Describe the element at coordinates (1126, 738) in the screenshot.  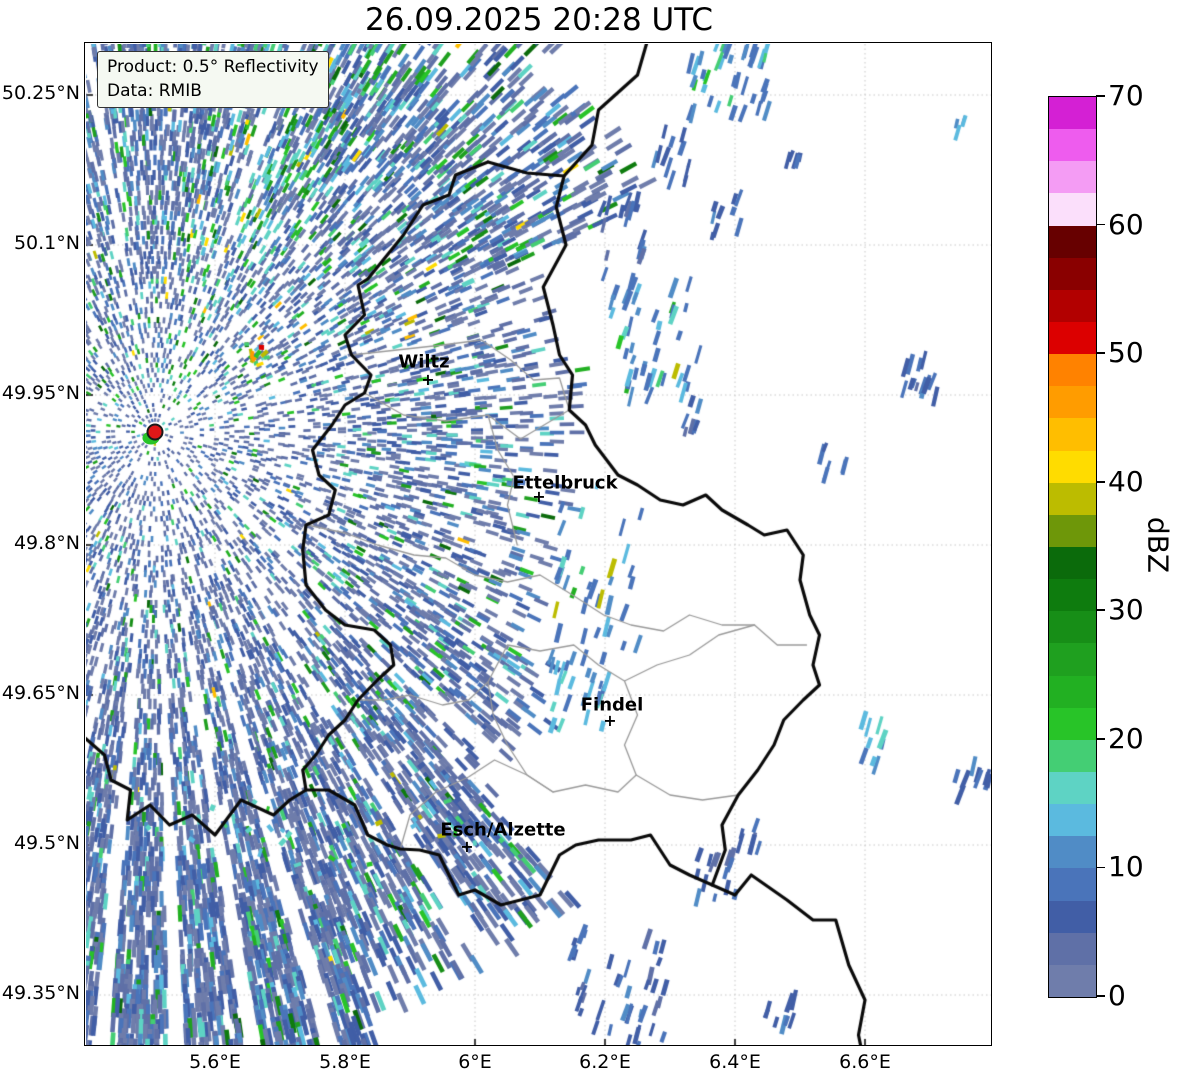
I see `colorbar-tick-label: 20` at that location.